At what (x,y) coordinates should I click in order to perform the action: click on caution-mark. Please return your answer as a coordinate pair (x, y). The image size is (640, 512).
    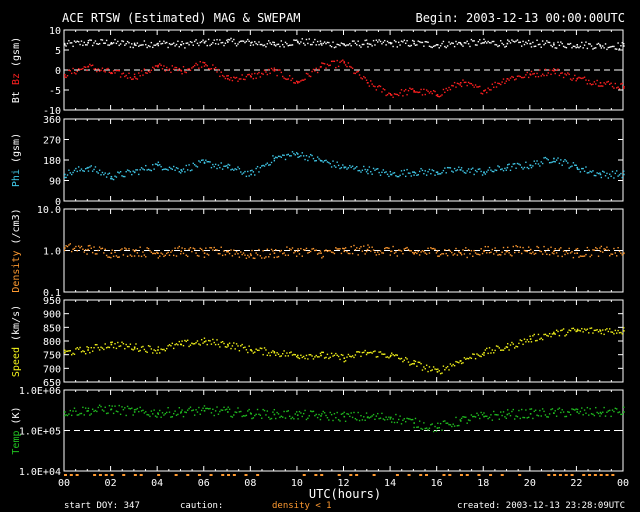
    Looking at the image, I should click on (188, 475).